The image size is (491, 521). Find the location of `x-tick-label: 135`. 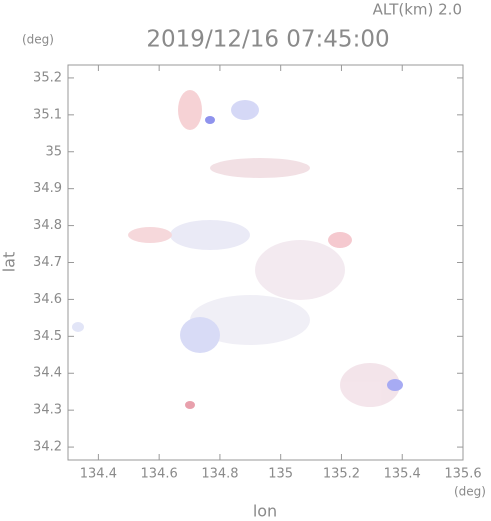

x-tick-label: 135 is located at coordinates (280, 474).